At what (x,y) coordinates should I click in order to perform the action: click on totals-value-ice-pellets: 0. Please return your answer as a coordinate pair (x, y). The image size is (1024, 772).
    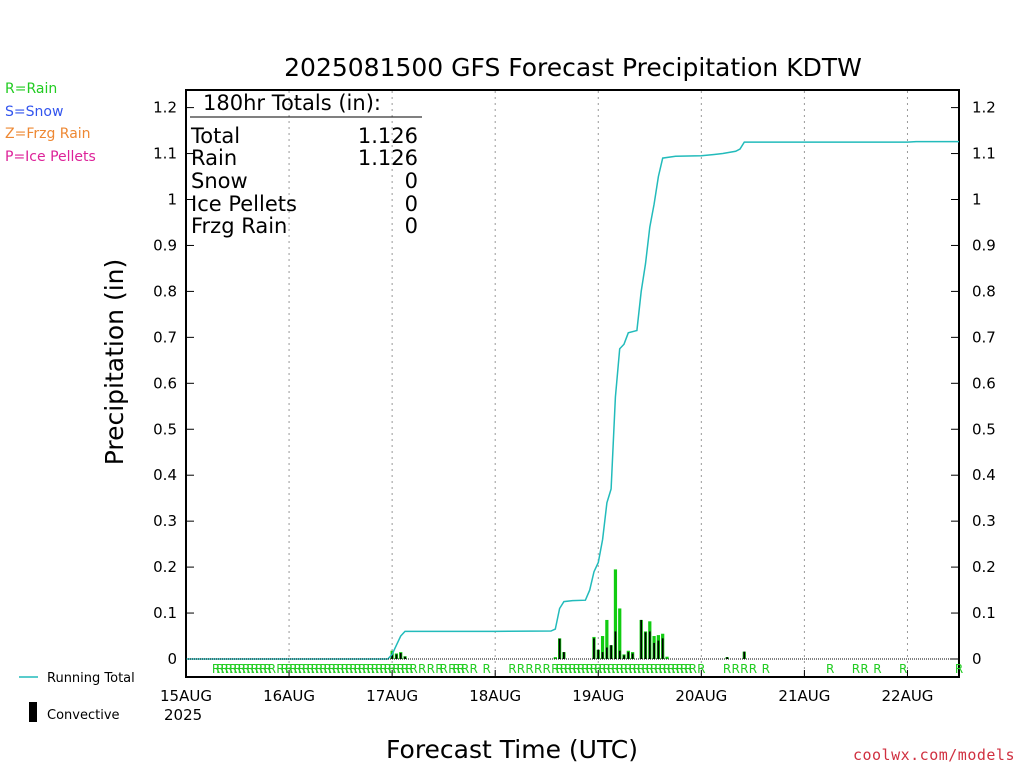
    Looking at the image, I should click on (411, 204).